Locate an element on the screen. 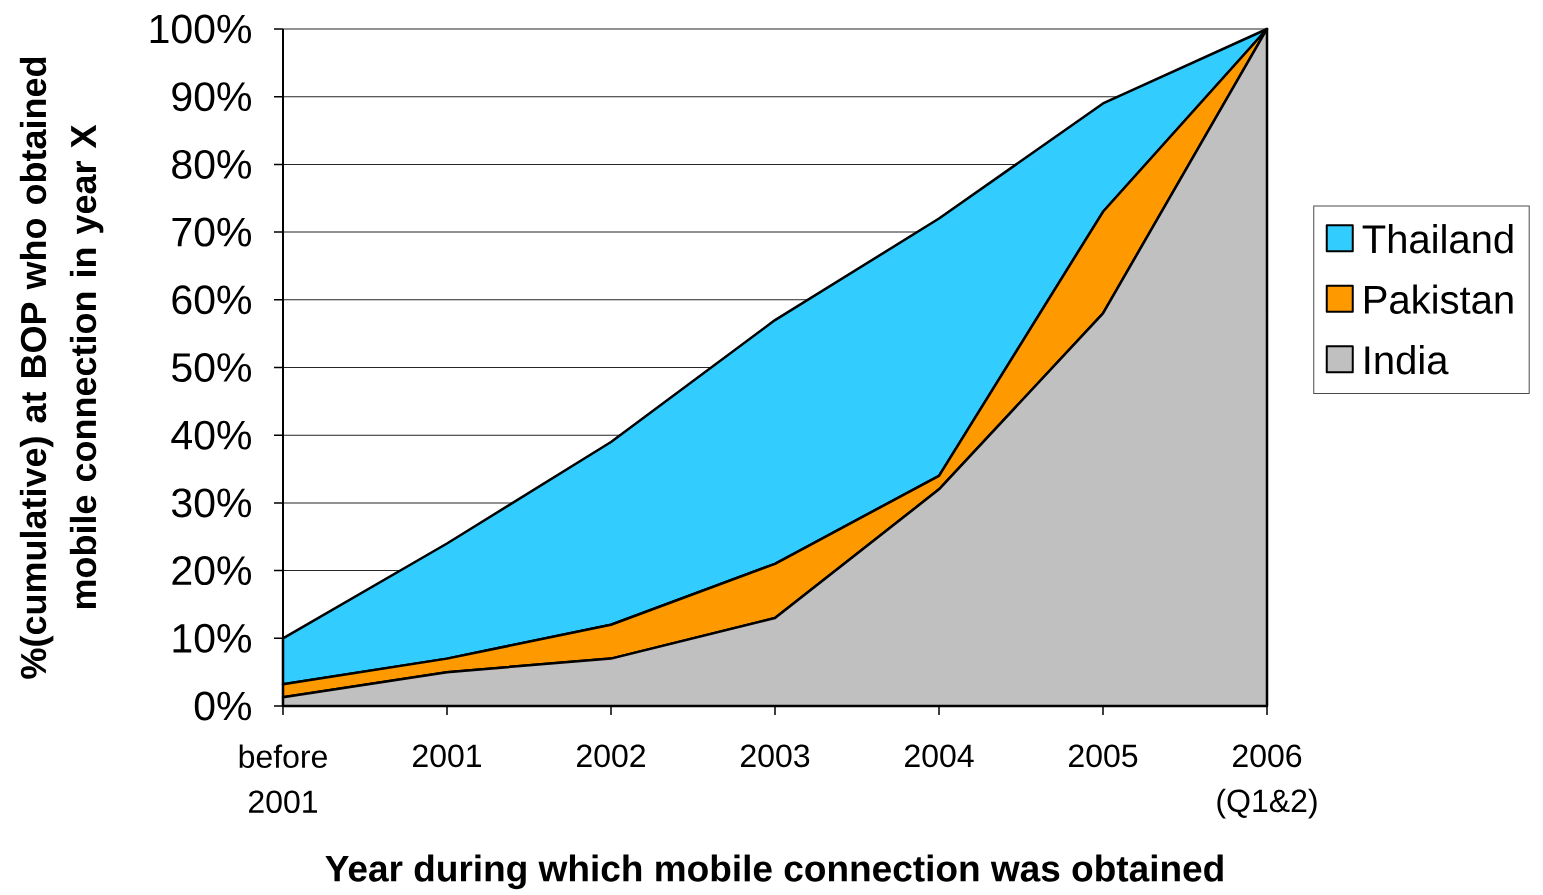  legend-label: Pakistan is located at coordinates (1439, 299).